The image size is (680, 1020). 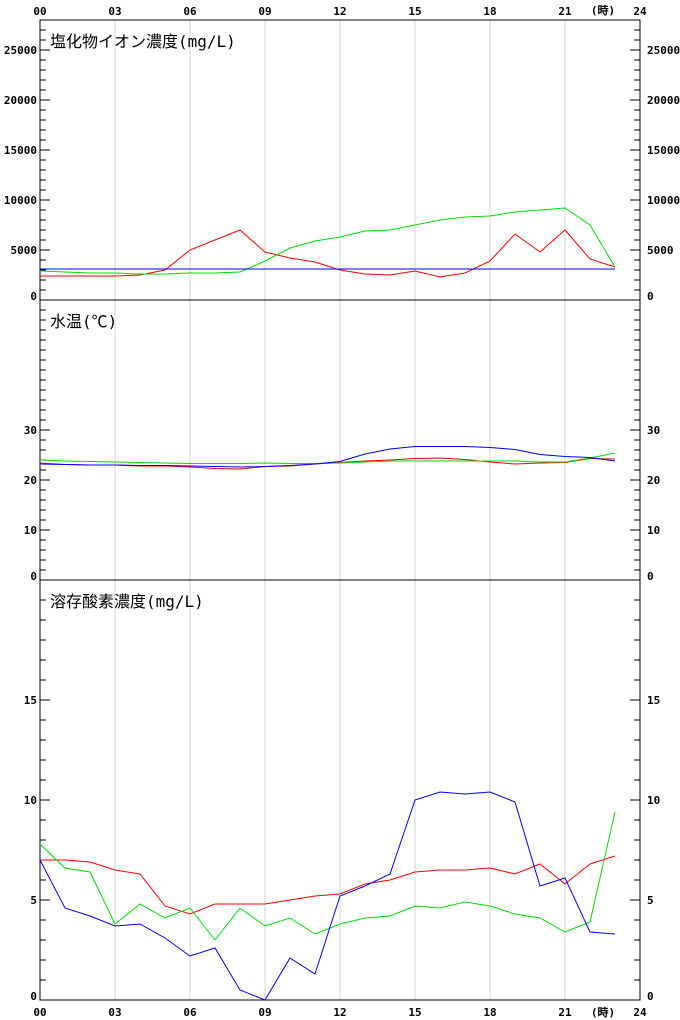 I want to click on x-tick-label-bottom: 09, so click(x=264, y=1012).